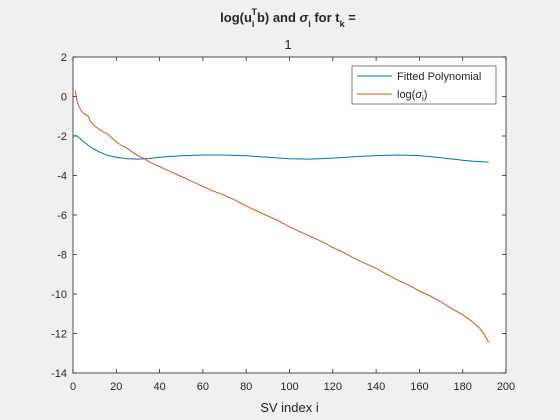 The image size is (560, 420). I want to click on y-tick-label: 2, so click(64, 58).